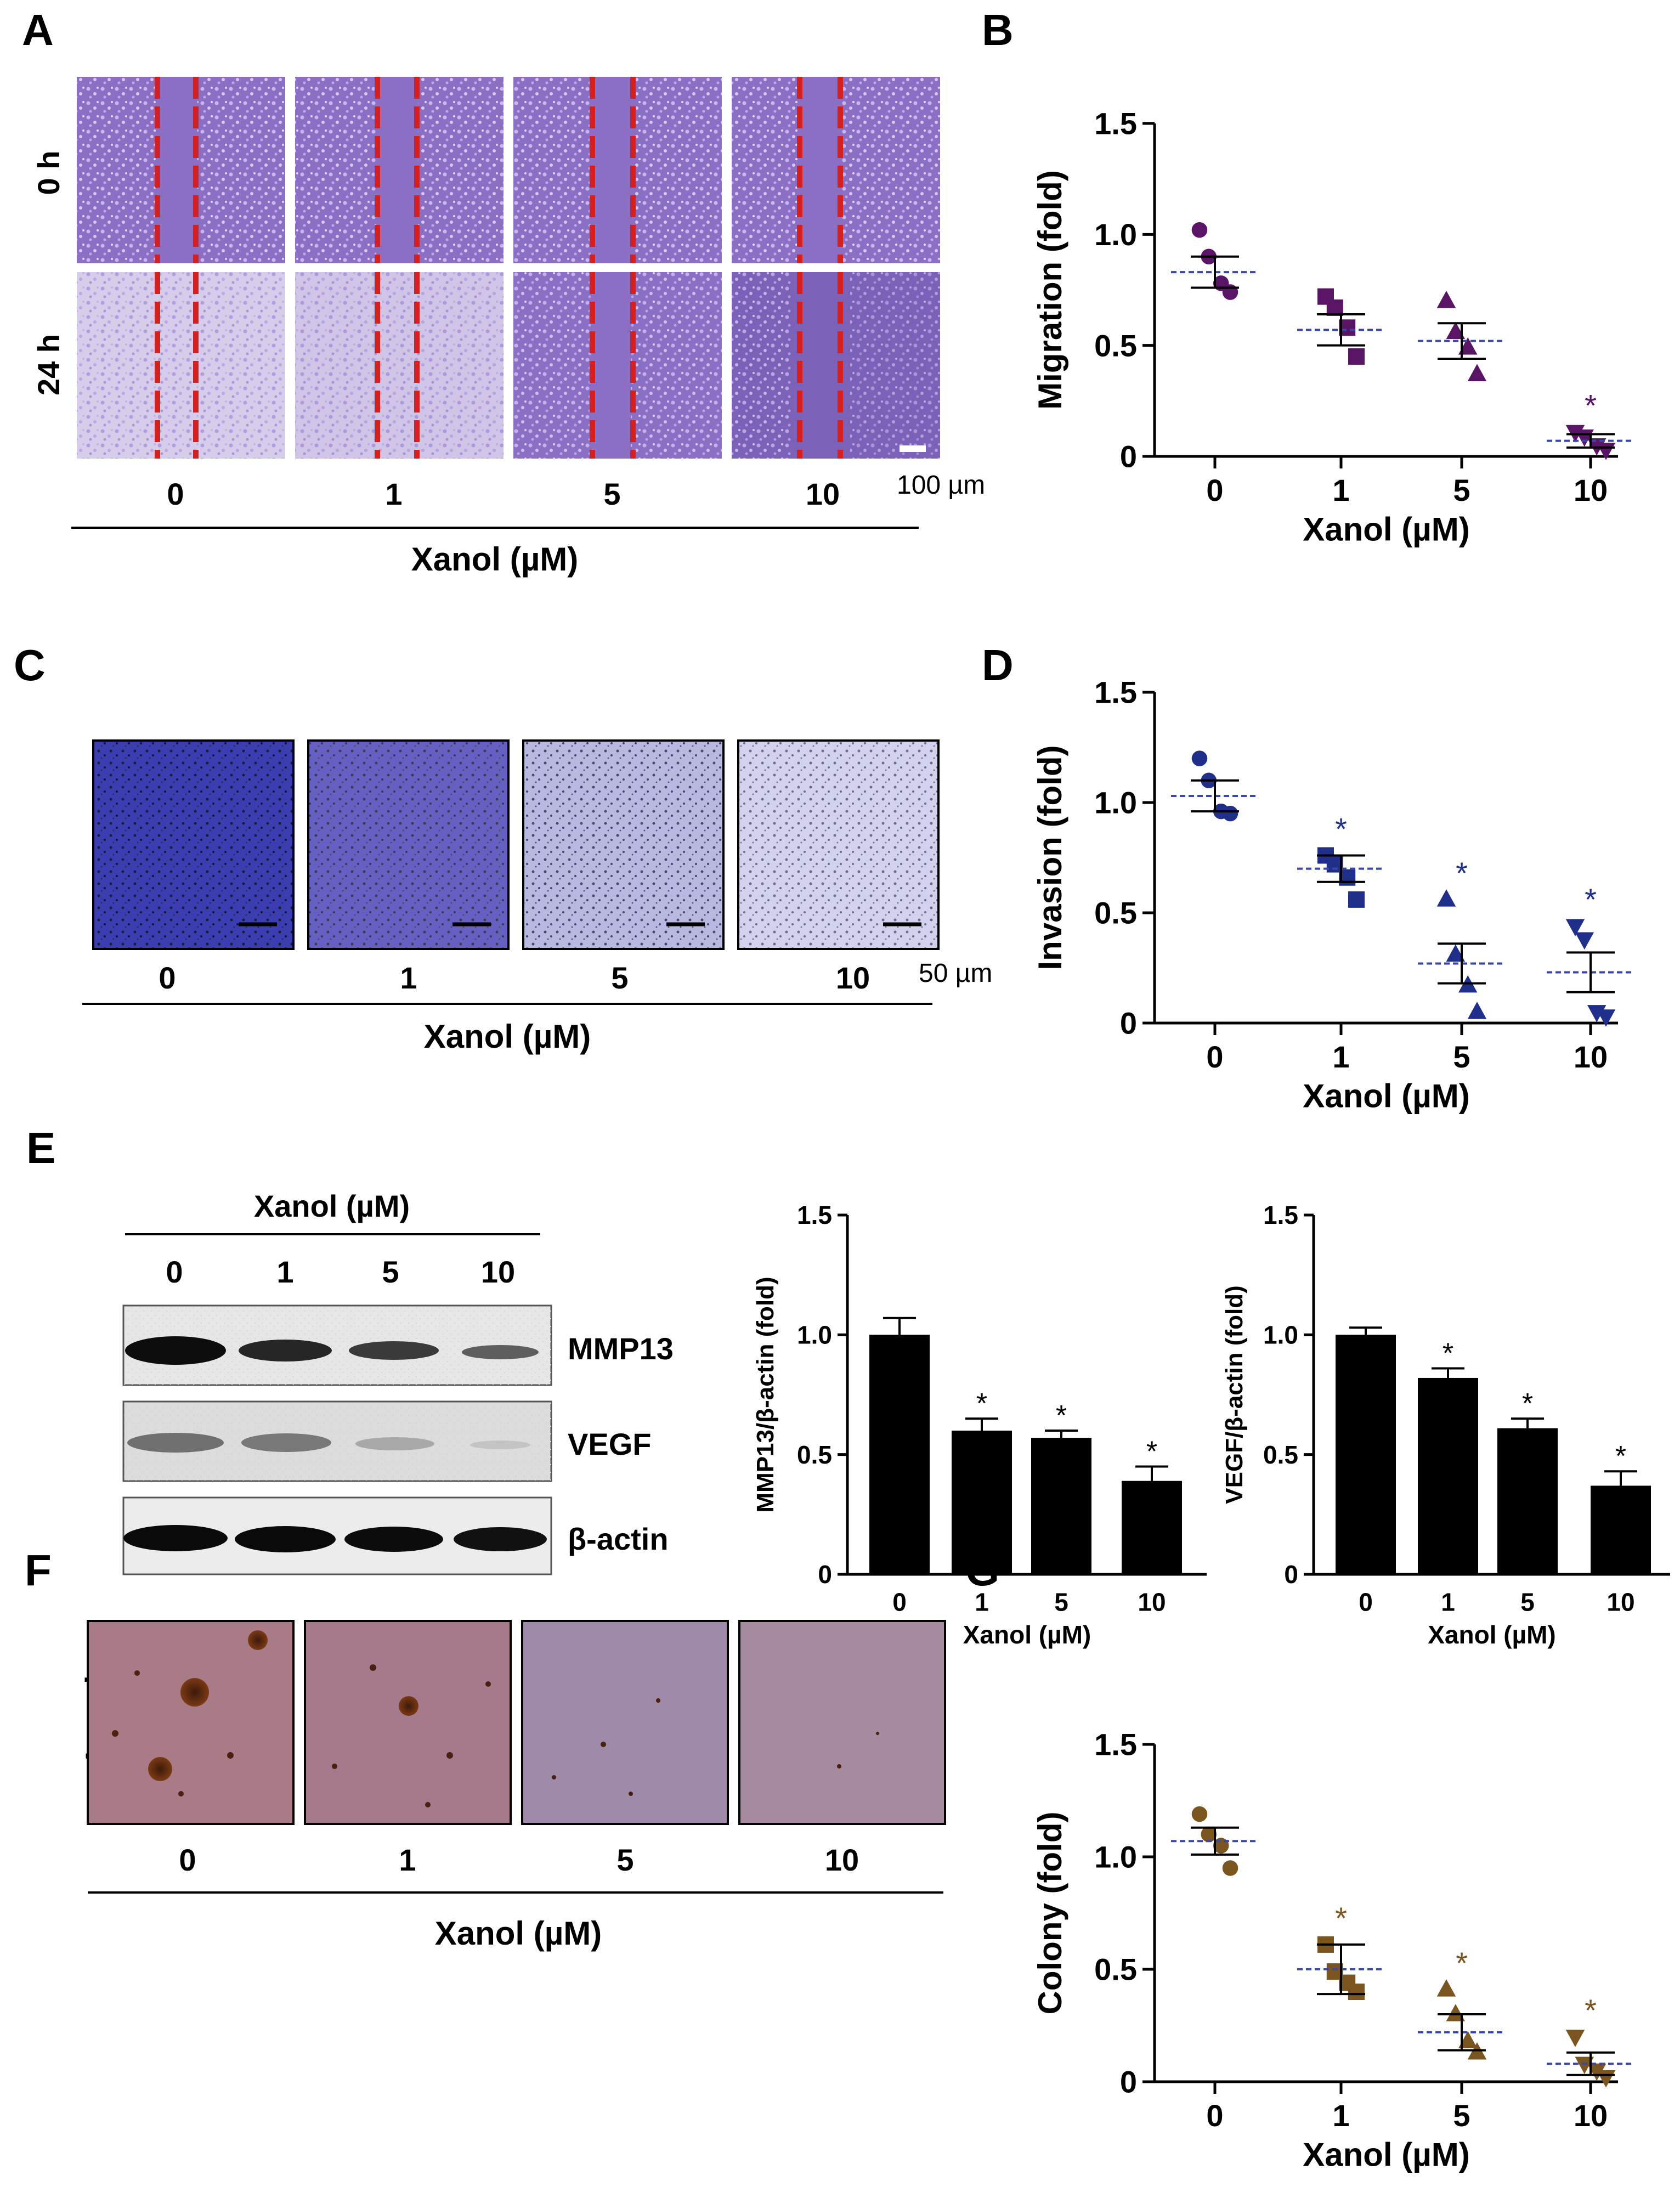 The width and height of the screenshot is (1680, 2192). What do you see at coordinates (398, 1382) in the screenshot?
I see `panel-e-western-blot: Xanol (µM) 0 1 5 10 MMP13 VEGF` at bounding box center [398, 1382].